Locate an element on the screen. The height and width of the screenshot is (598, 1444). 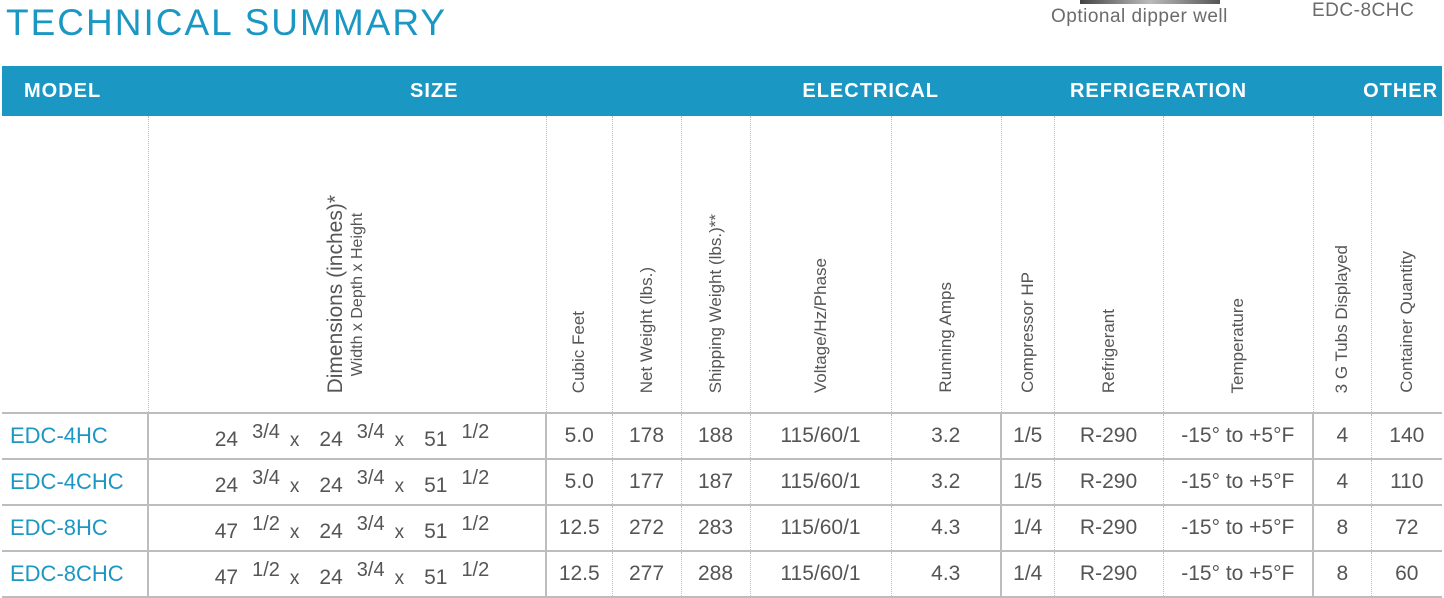
model-cell: EDC-8CHC is located at coordinates (75, 574).